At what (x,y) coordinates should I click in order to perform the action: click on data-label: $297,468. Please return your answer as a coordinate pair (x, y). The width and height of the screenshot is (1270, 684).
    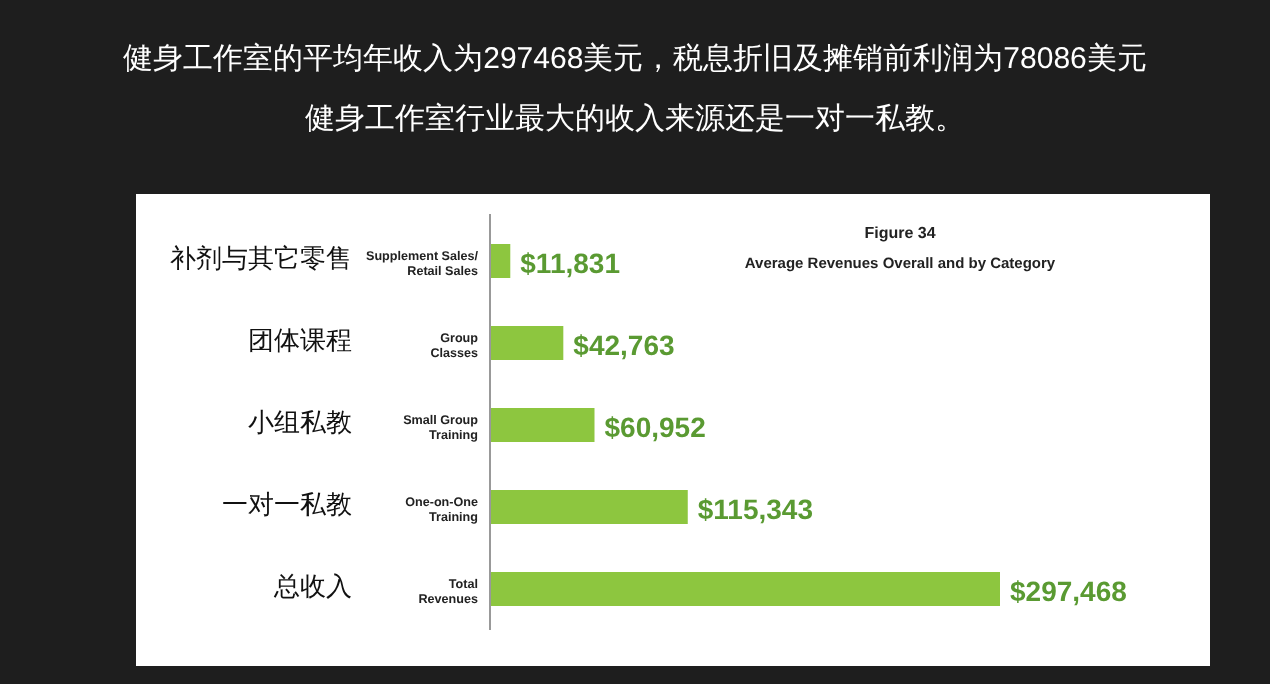
    Looking at the image, I should click on (1069, 591).